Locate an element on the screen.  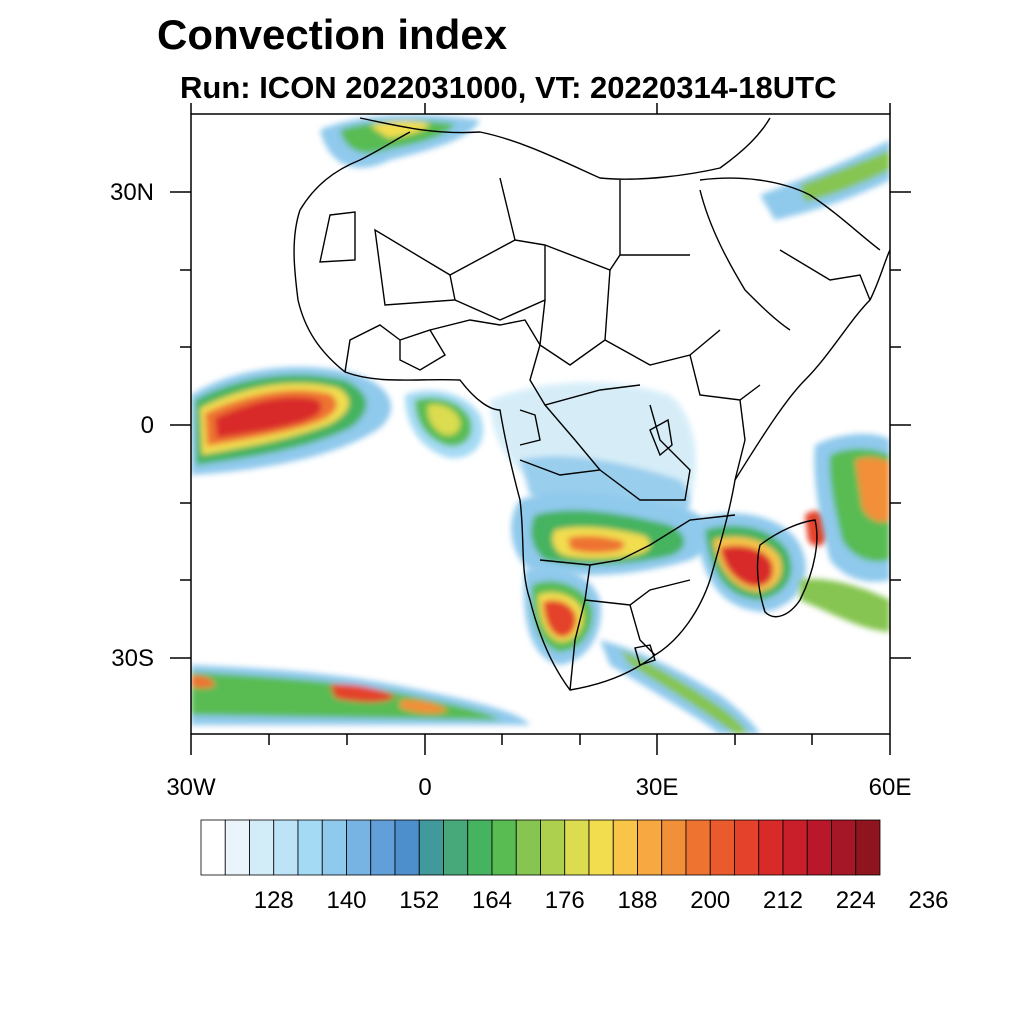
lon-label-60e: 60E is located at coordinates (890, 787).